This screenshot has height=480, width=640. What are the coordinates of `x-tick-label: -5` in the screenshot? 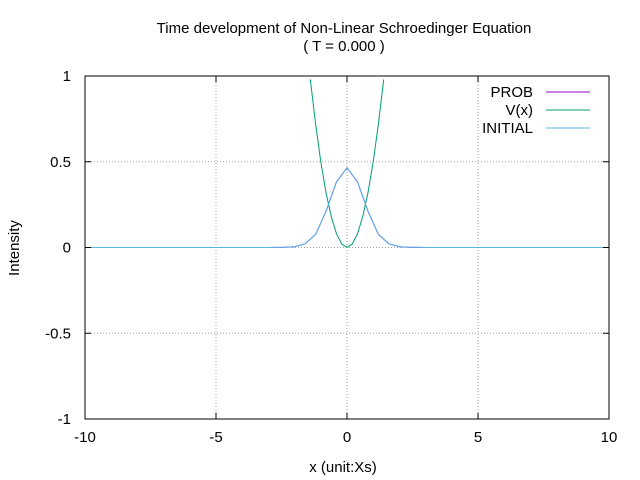 It's located at (215, 437).